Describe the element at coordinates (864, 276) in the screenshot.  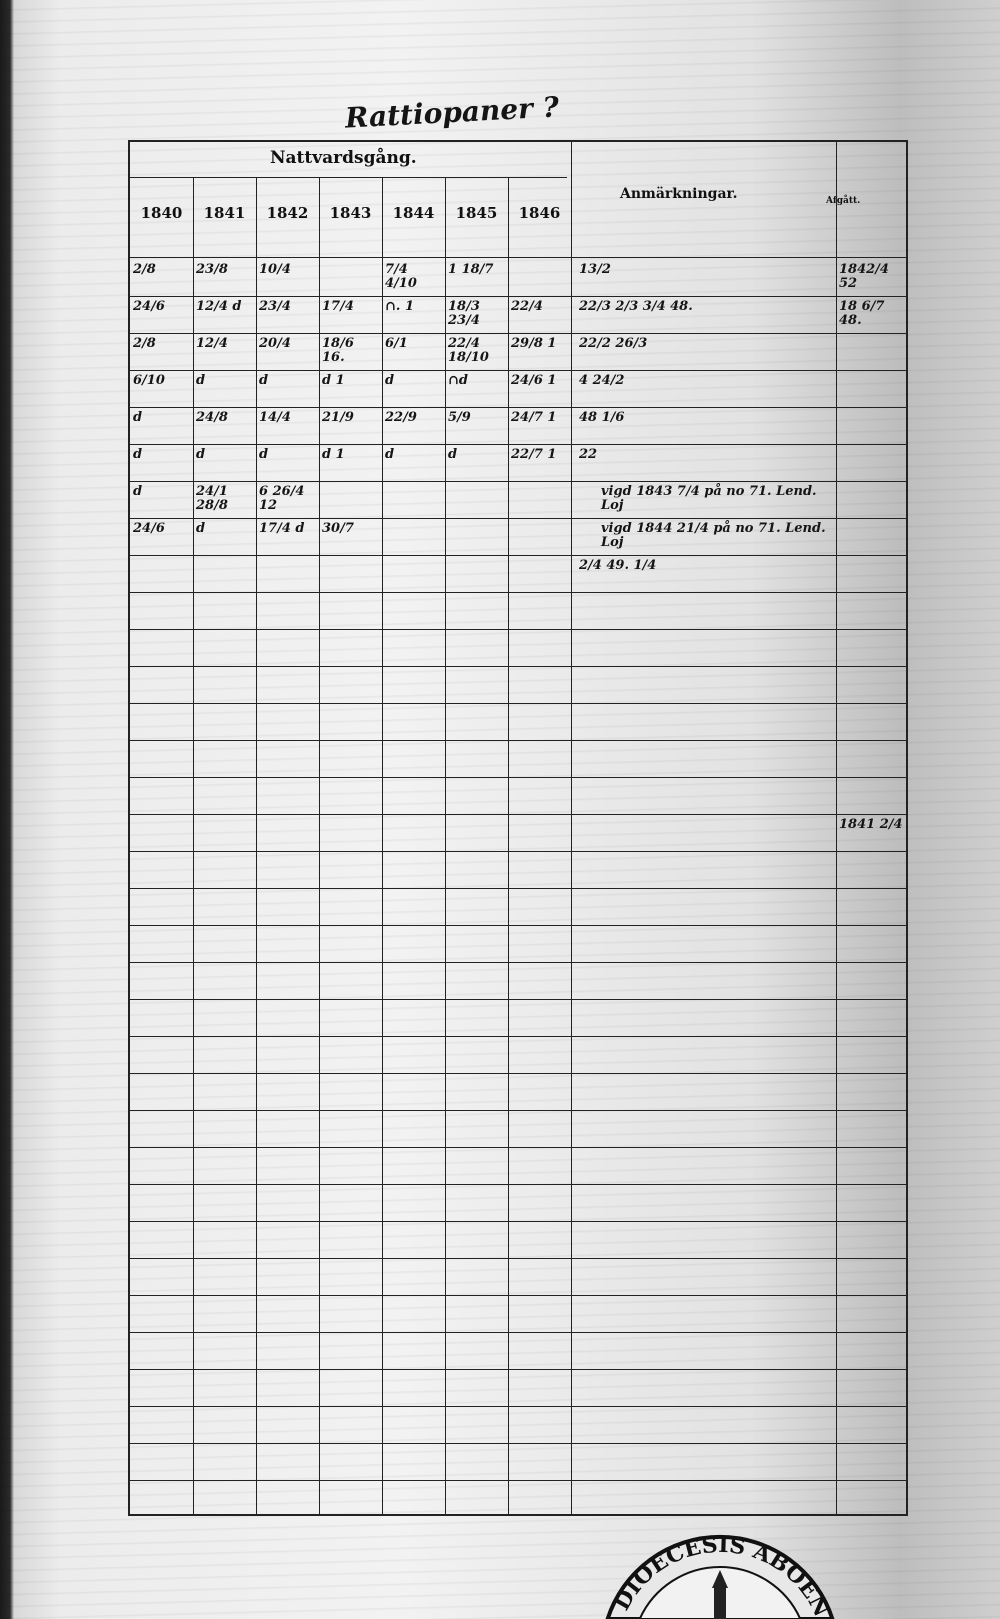
I see `departed-cell: 1842/4 52` at that location.